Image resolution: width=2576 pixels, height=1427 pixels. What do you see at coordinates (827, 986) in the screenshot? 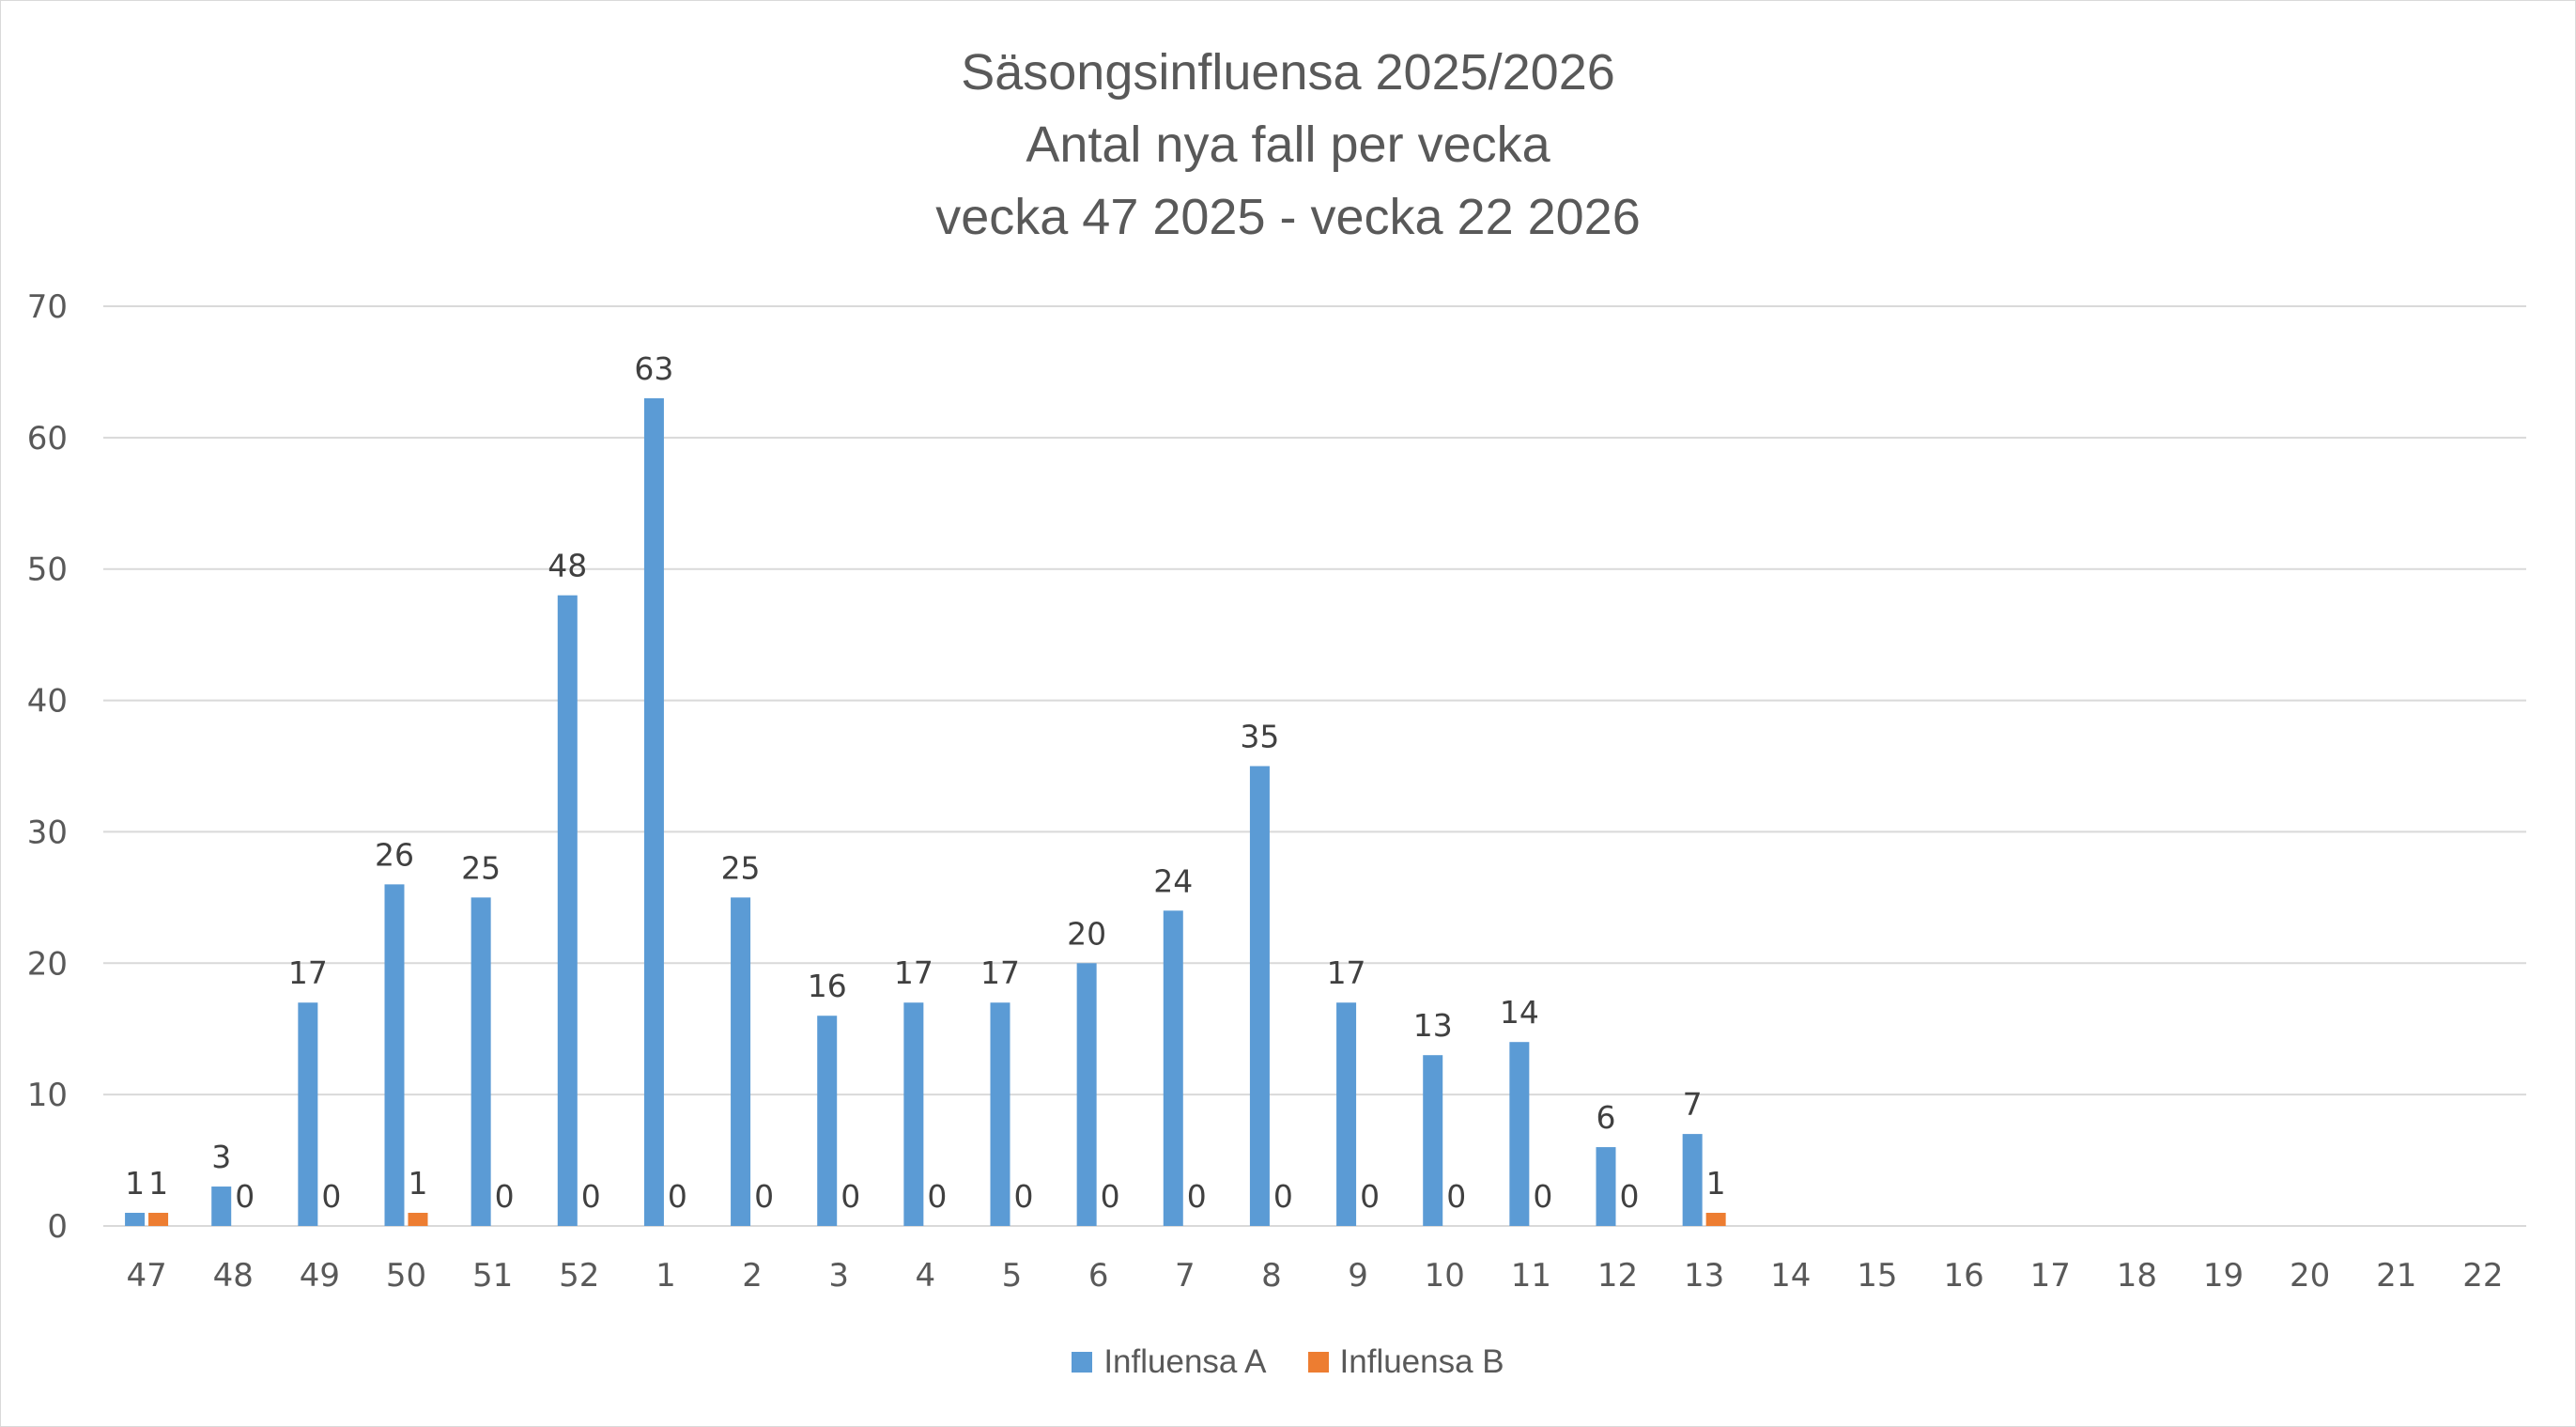
I see `data-label: 16` at bounding box center [827, 986].